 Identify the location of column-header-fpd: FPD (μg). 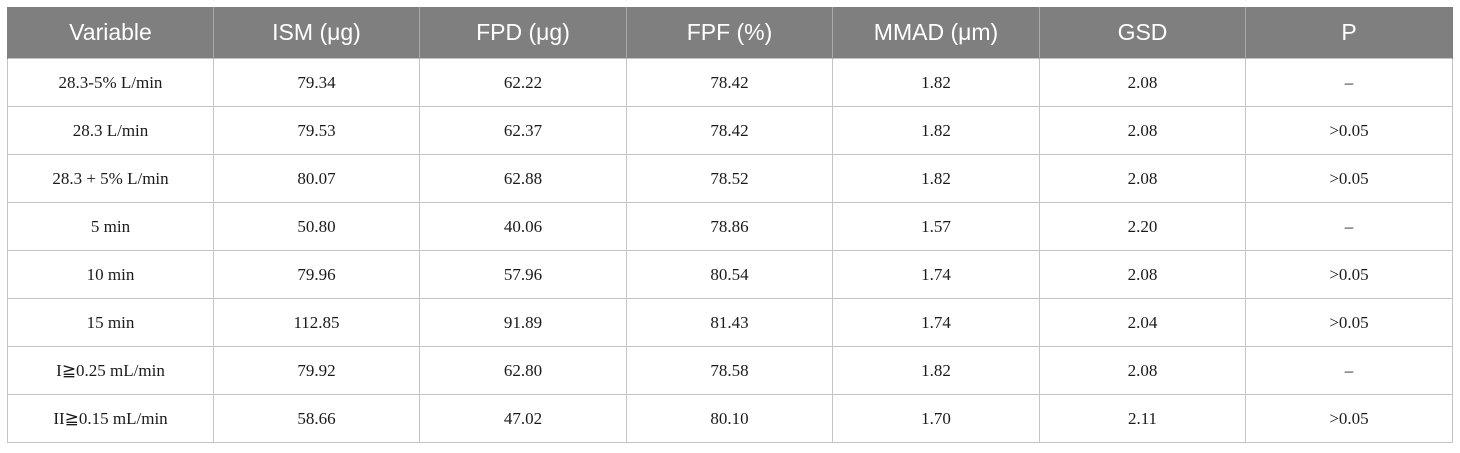
(523, 33).